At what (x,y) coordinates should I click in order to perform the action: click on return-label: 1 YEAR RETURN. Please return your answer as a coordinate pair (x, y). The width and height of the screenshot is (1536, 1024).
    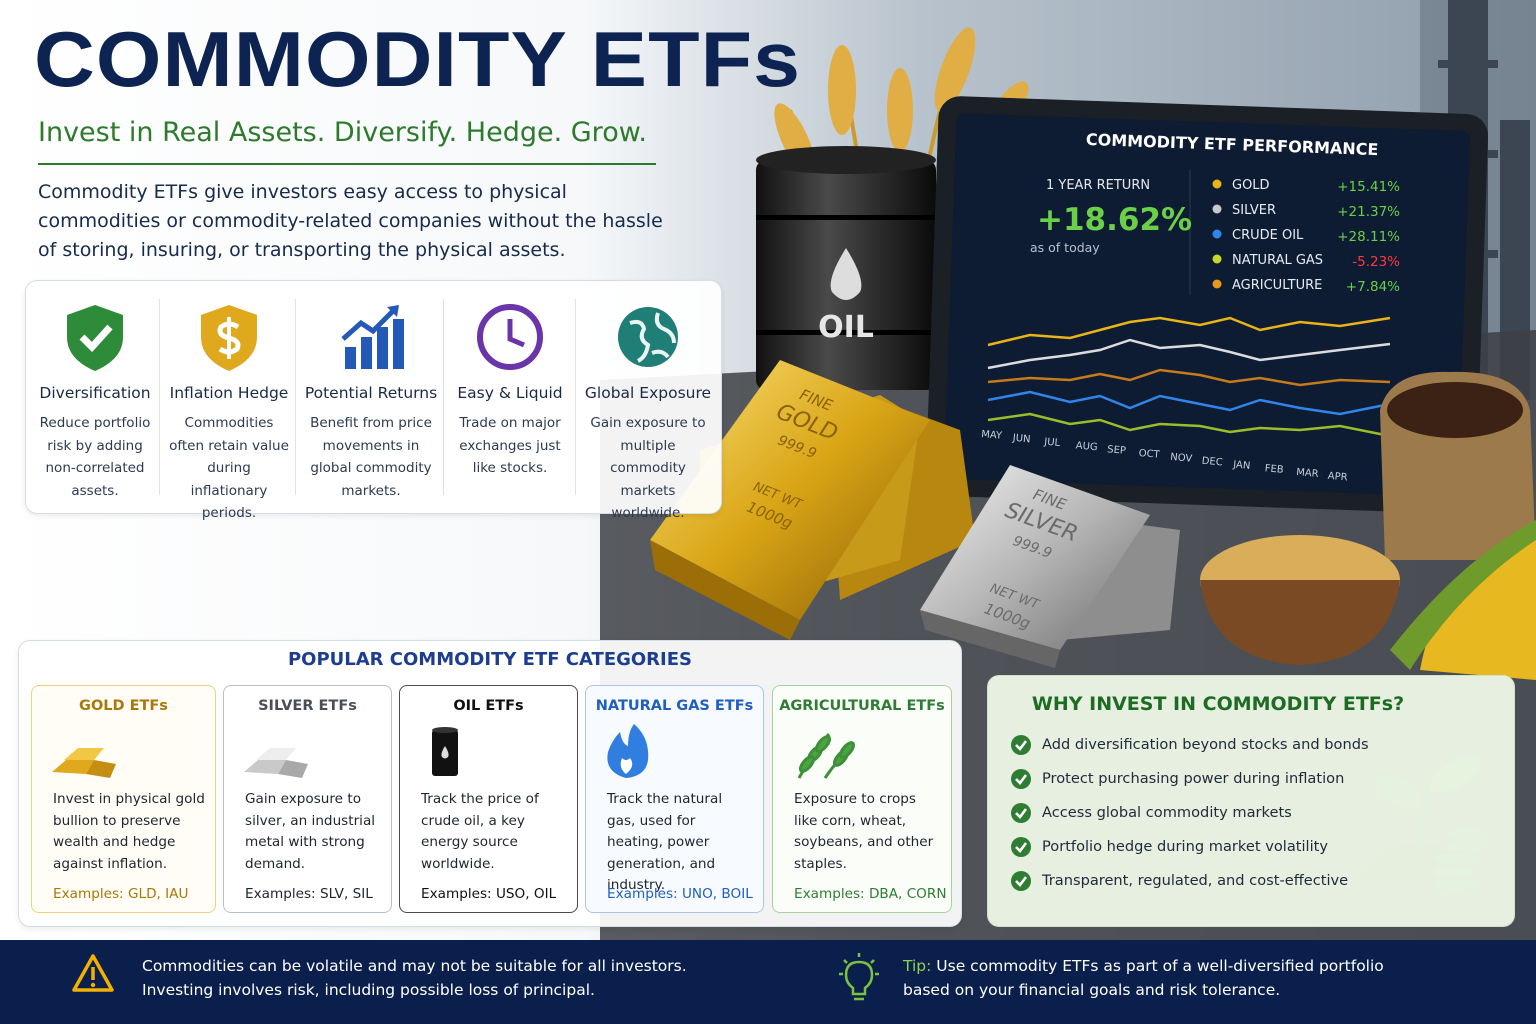
    Looking at the image, I should click on (1098, 185).